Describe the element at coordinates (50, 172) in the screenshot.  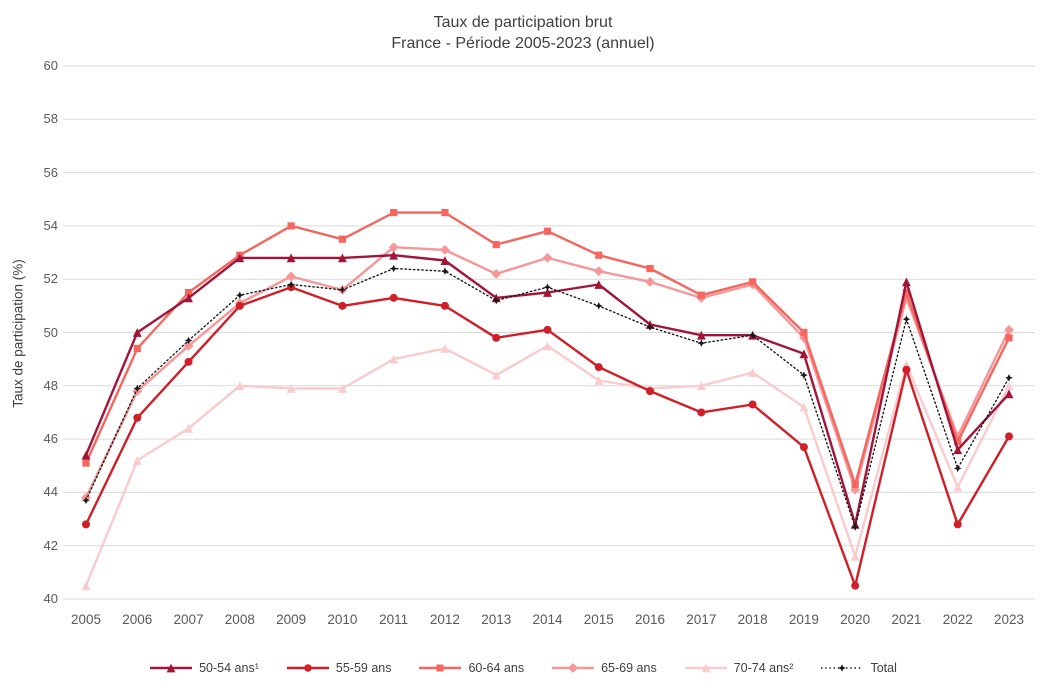
I see `y-tick-label: 56` at that location.